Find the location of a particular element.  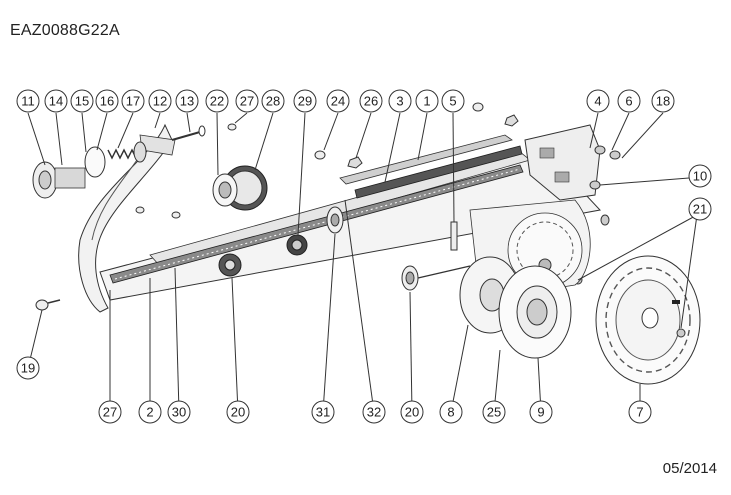

svg-text: 29 is located at coordinates (305, 101).